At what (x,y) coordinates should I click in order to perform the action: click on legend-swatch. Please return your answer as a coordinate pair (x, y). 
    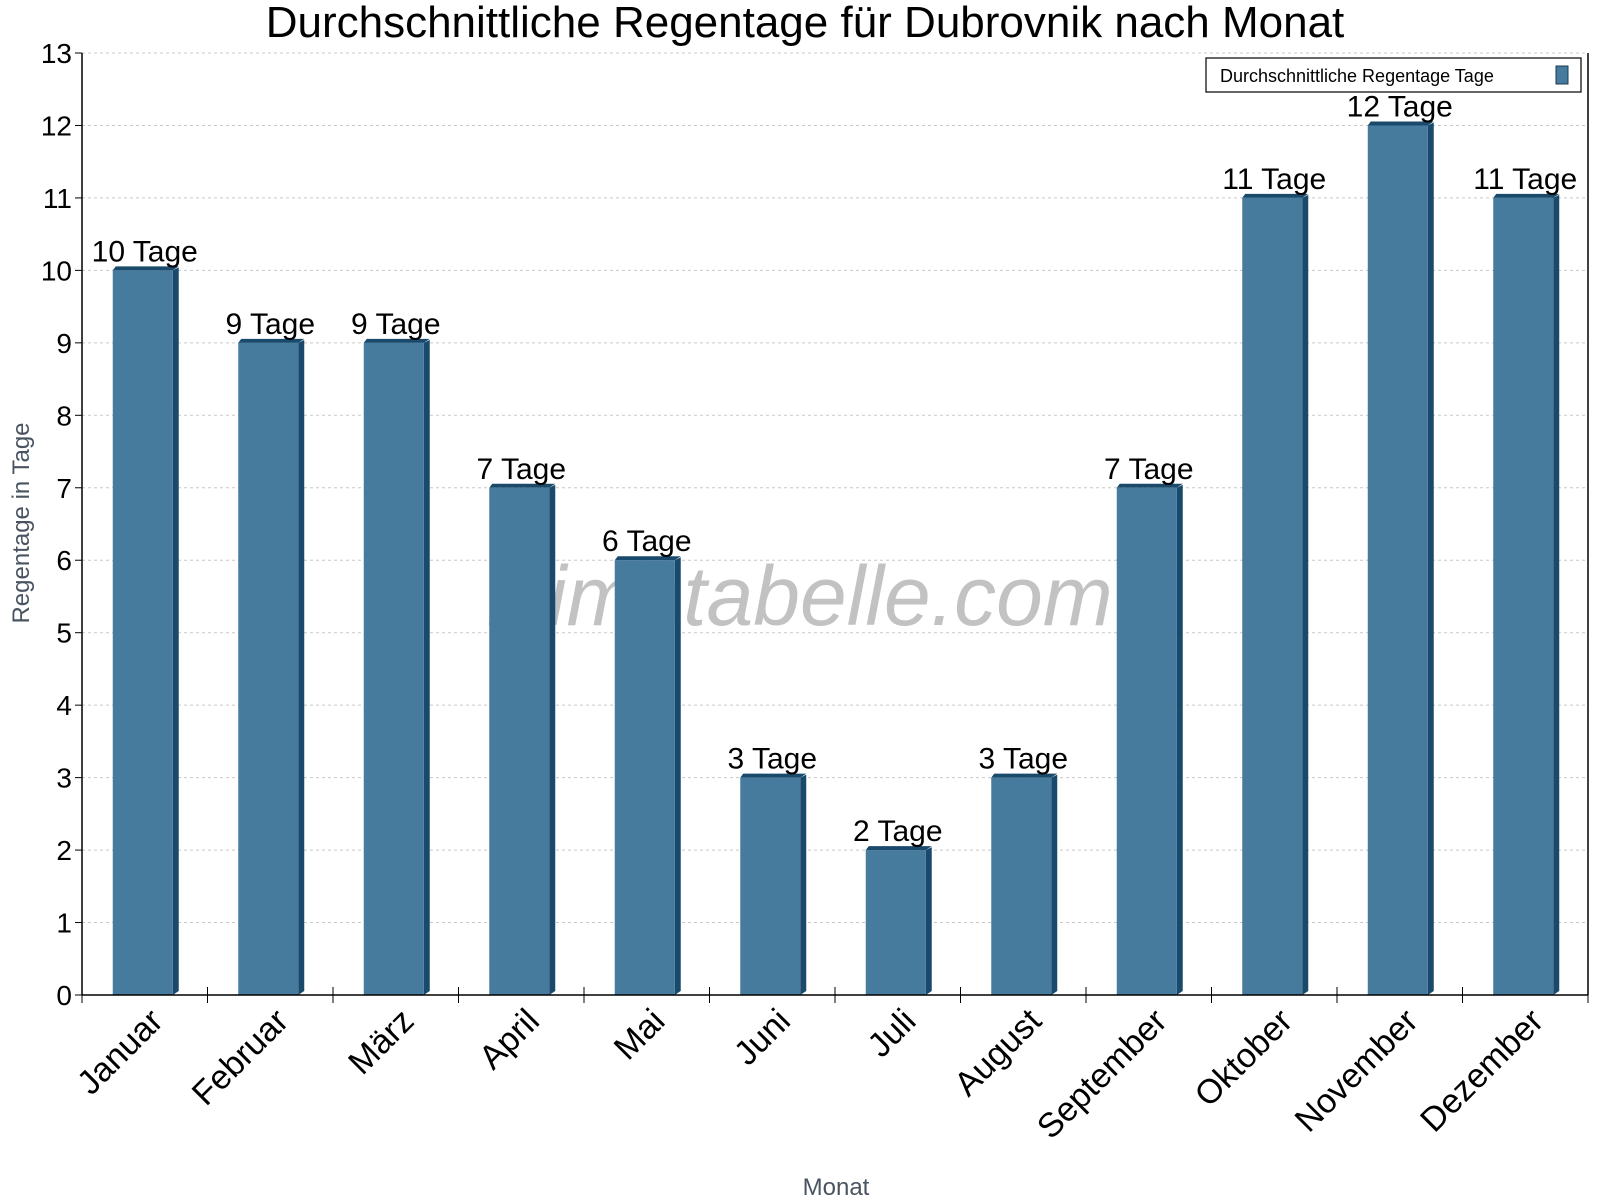
    Looking at the image, I should click on (1562, 75).